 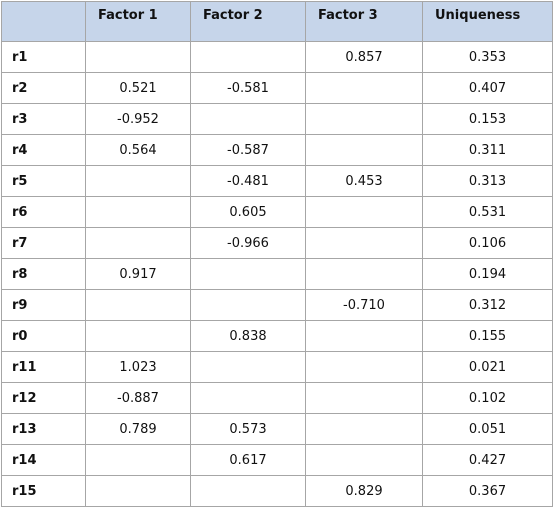 I want to click on row-label: r14, so click(x=43, y=460).